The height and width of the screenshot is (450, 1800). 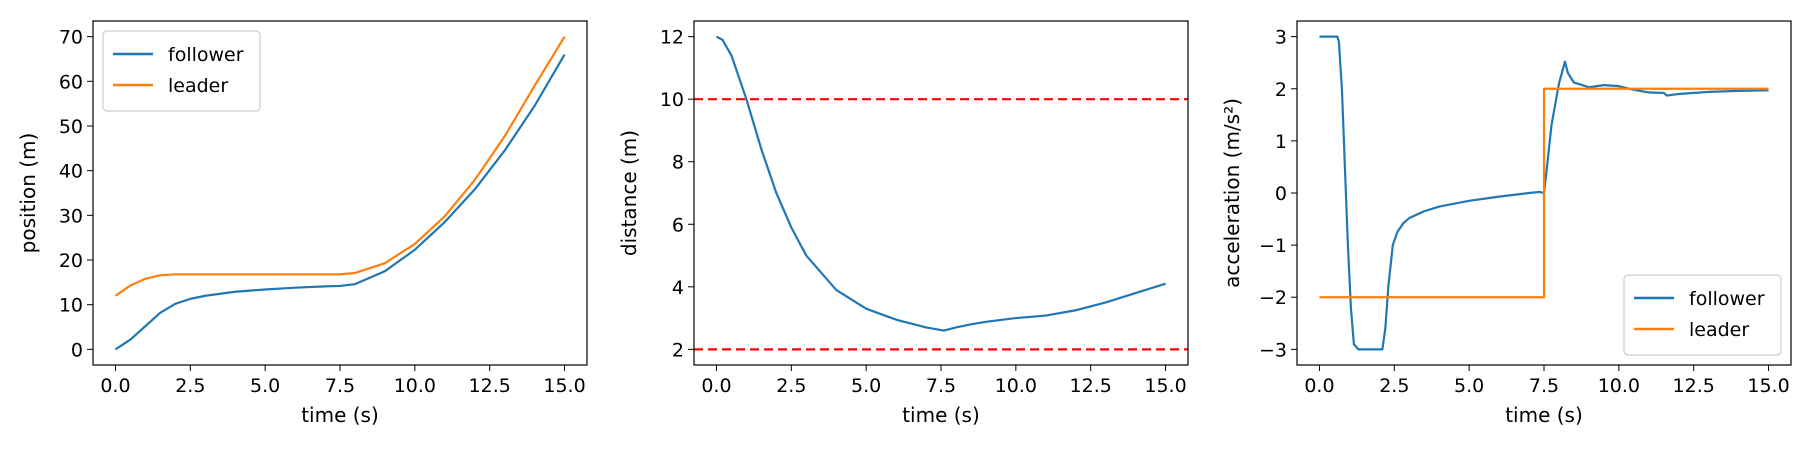 What do you see at coordinates (941, 415) in the screenshot?
I see `x-axis-label-distance: time (s)` at bounding box center [941, 415].